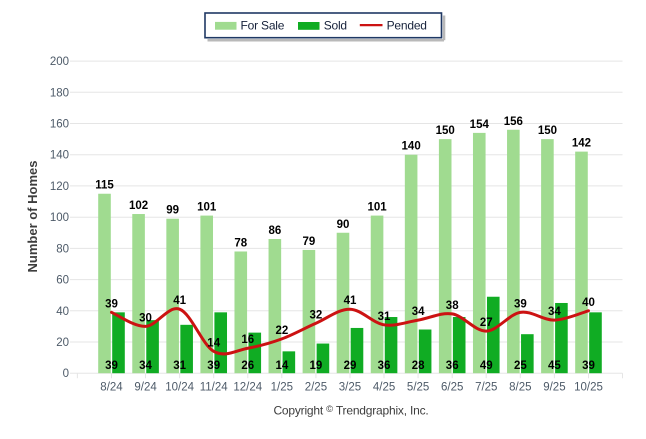 Image resolution: width=646 pixels, height=439 pixels. What do you see at coordinates (343, 225) in the screenshot?
I see `svg-text: 90` at bounding box center [343, 225].